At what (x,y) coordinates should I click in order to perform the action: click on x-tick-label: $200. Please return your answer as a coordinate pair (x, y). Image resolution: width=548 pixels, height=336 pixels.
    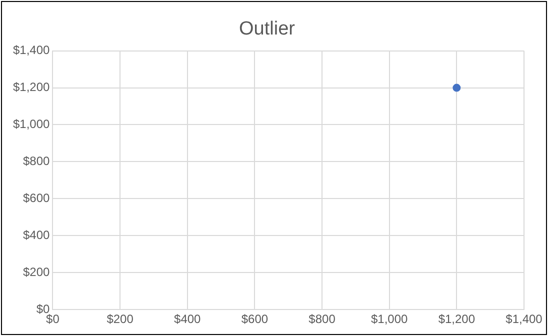
    Looking at the image, I should click on (120, 319).